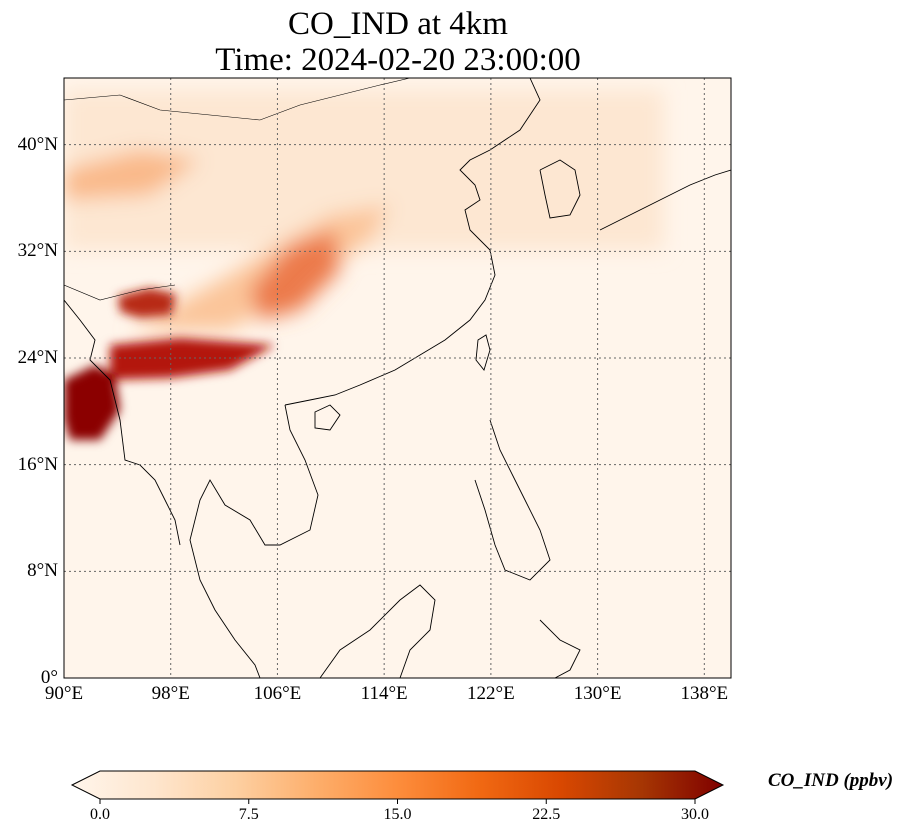 This screenshot has height=836, width=915. Describe the element at coordinates (384, 693) in the screenshot. I see `x-tick-label: 114°E` at that location.